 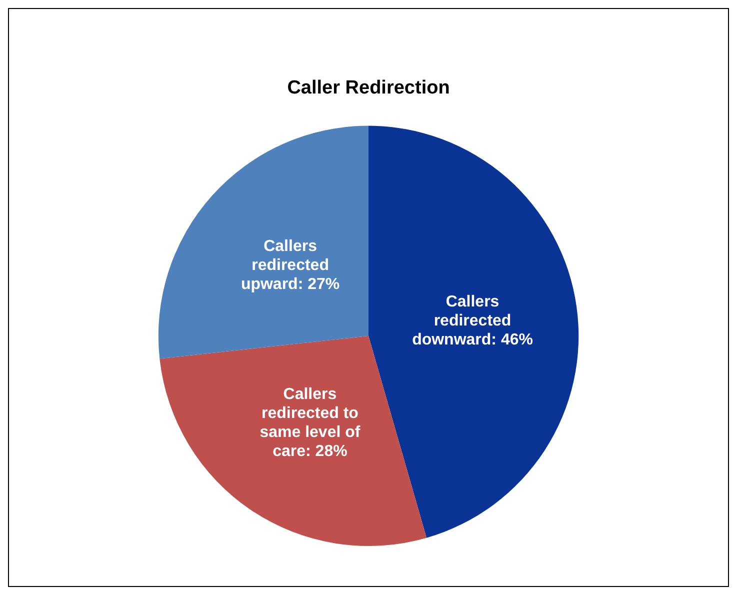 What do you see at coordinates (368, 88) in the screenshot?
I see `chart-title: Caller Redirection` at bounding box center [368, 88].